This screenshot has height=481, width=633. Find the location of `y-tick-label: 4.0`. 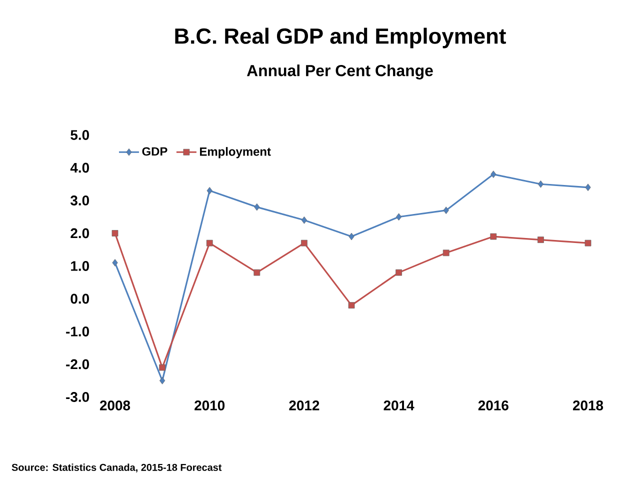

y-tick-label: 4.0 is located at coordinates (79, 167).